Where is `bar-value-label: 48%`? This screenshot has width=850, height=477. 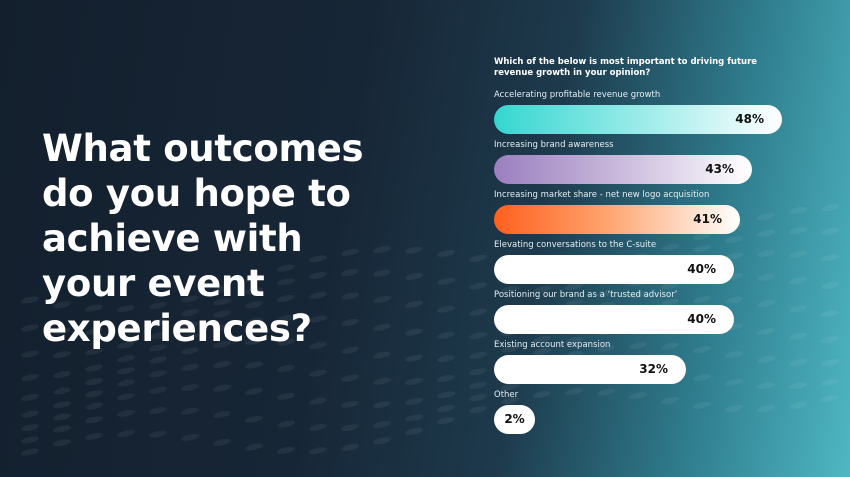
bar-value-label: 48% is located at coordinates (749, 119).